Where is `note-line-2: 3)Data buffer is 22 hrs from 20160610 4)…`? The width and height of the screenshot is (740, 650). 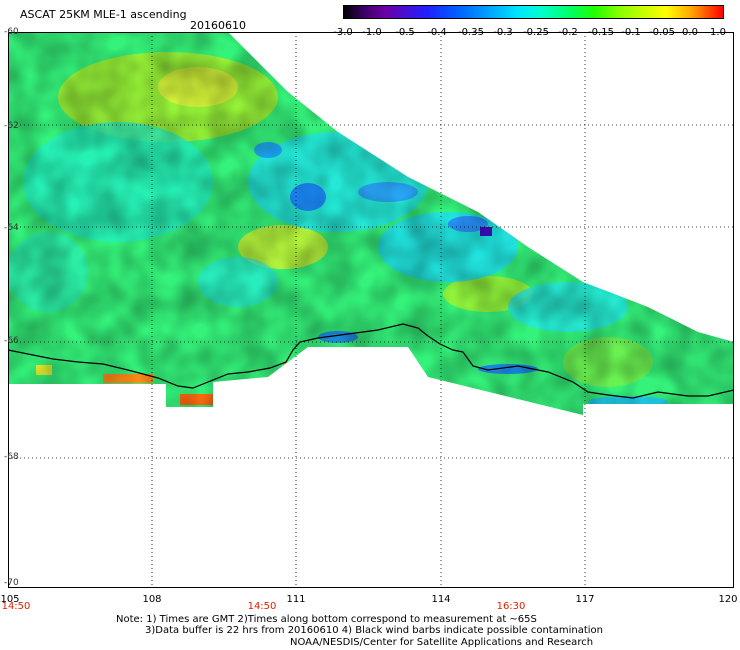
note-line-2: 3)Data buffer is 22 hrs from 20160610 4)… is located at coordinates (374, 630).